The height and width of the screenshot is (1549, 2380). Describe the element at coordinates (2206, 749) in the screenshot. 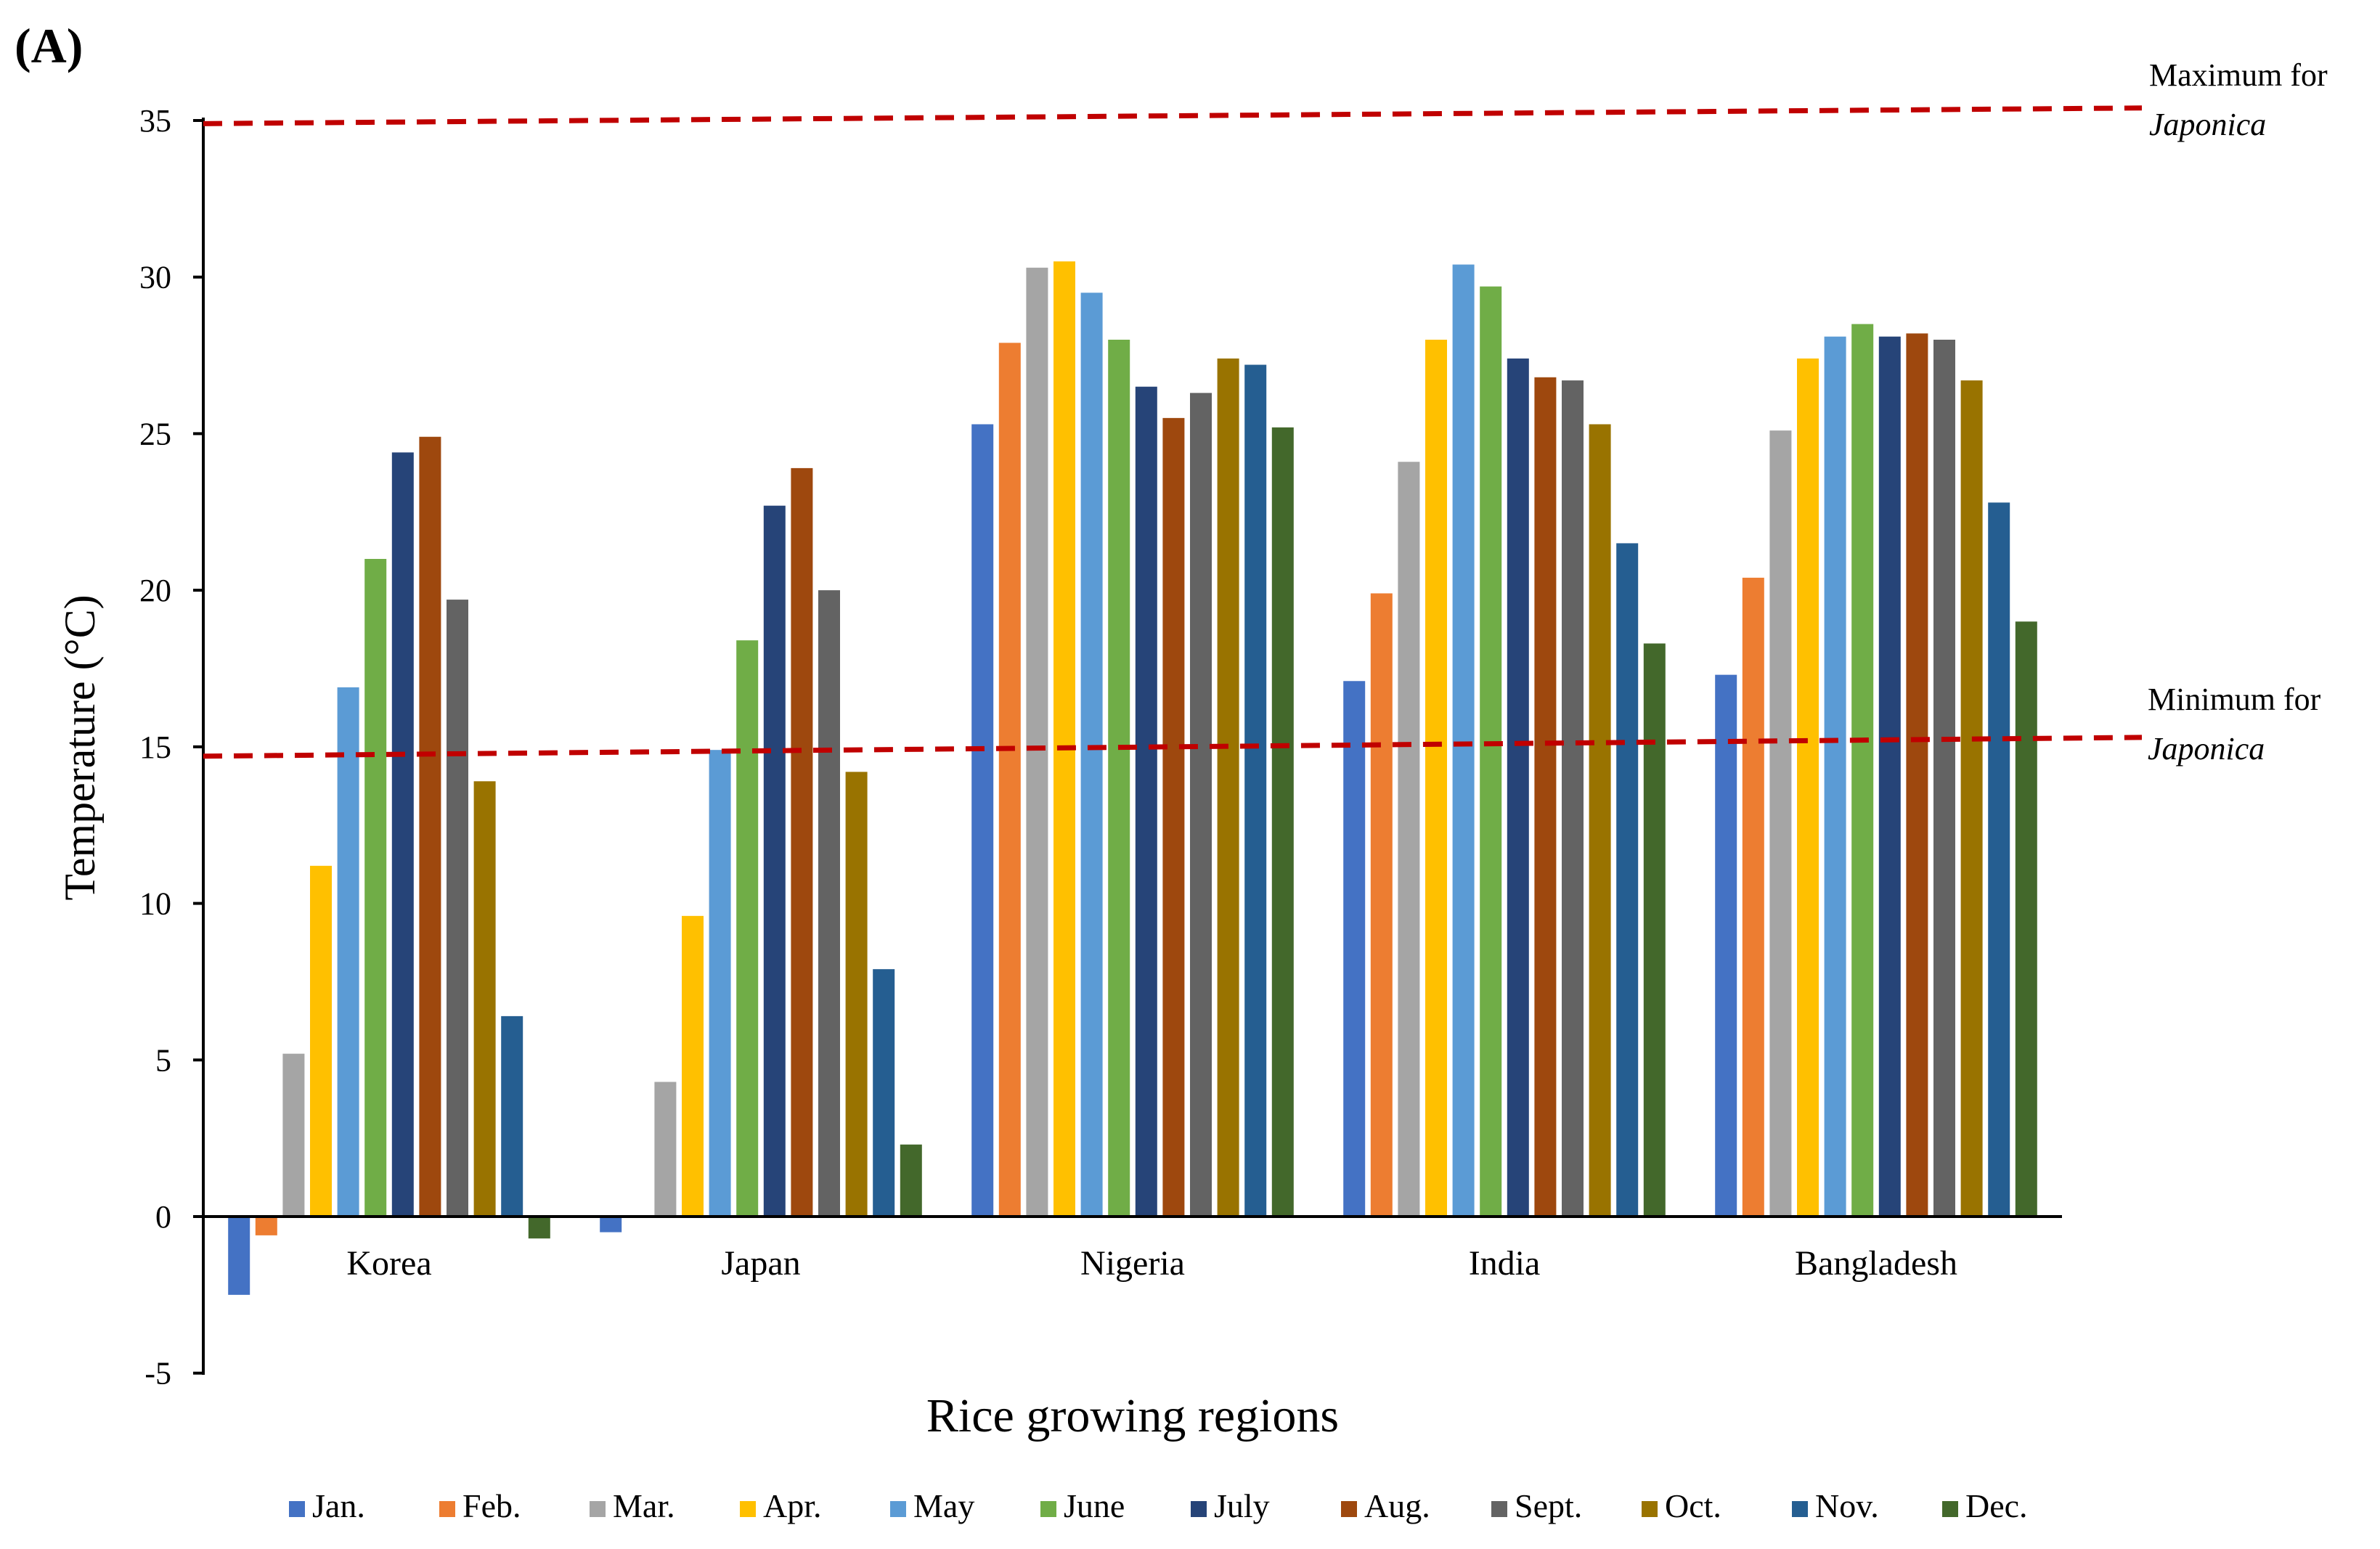

I see `min-threshold-label-line2: Japonica` at that location.